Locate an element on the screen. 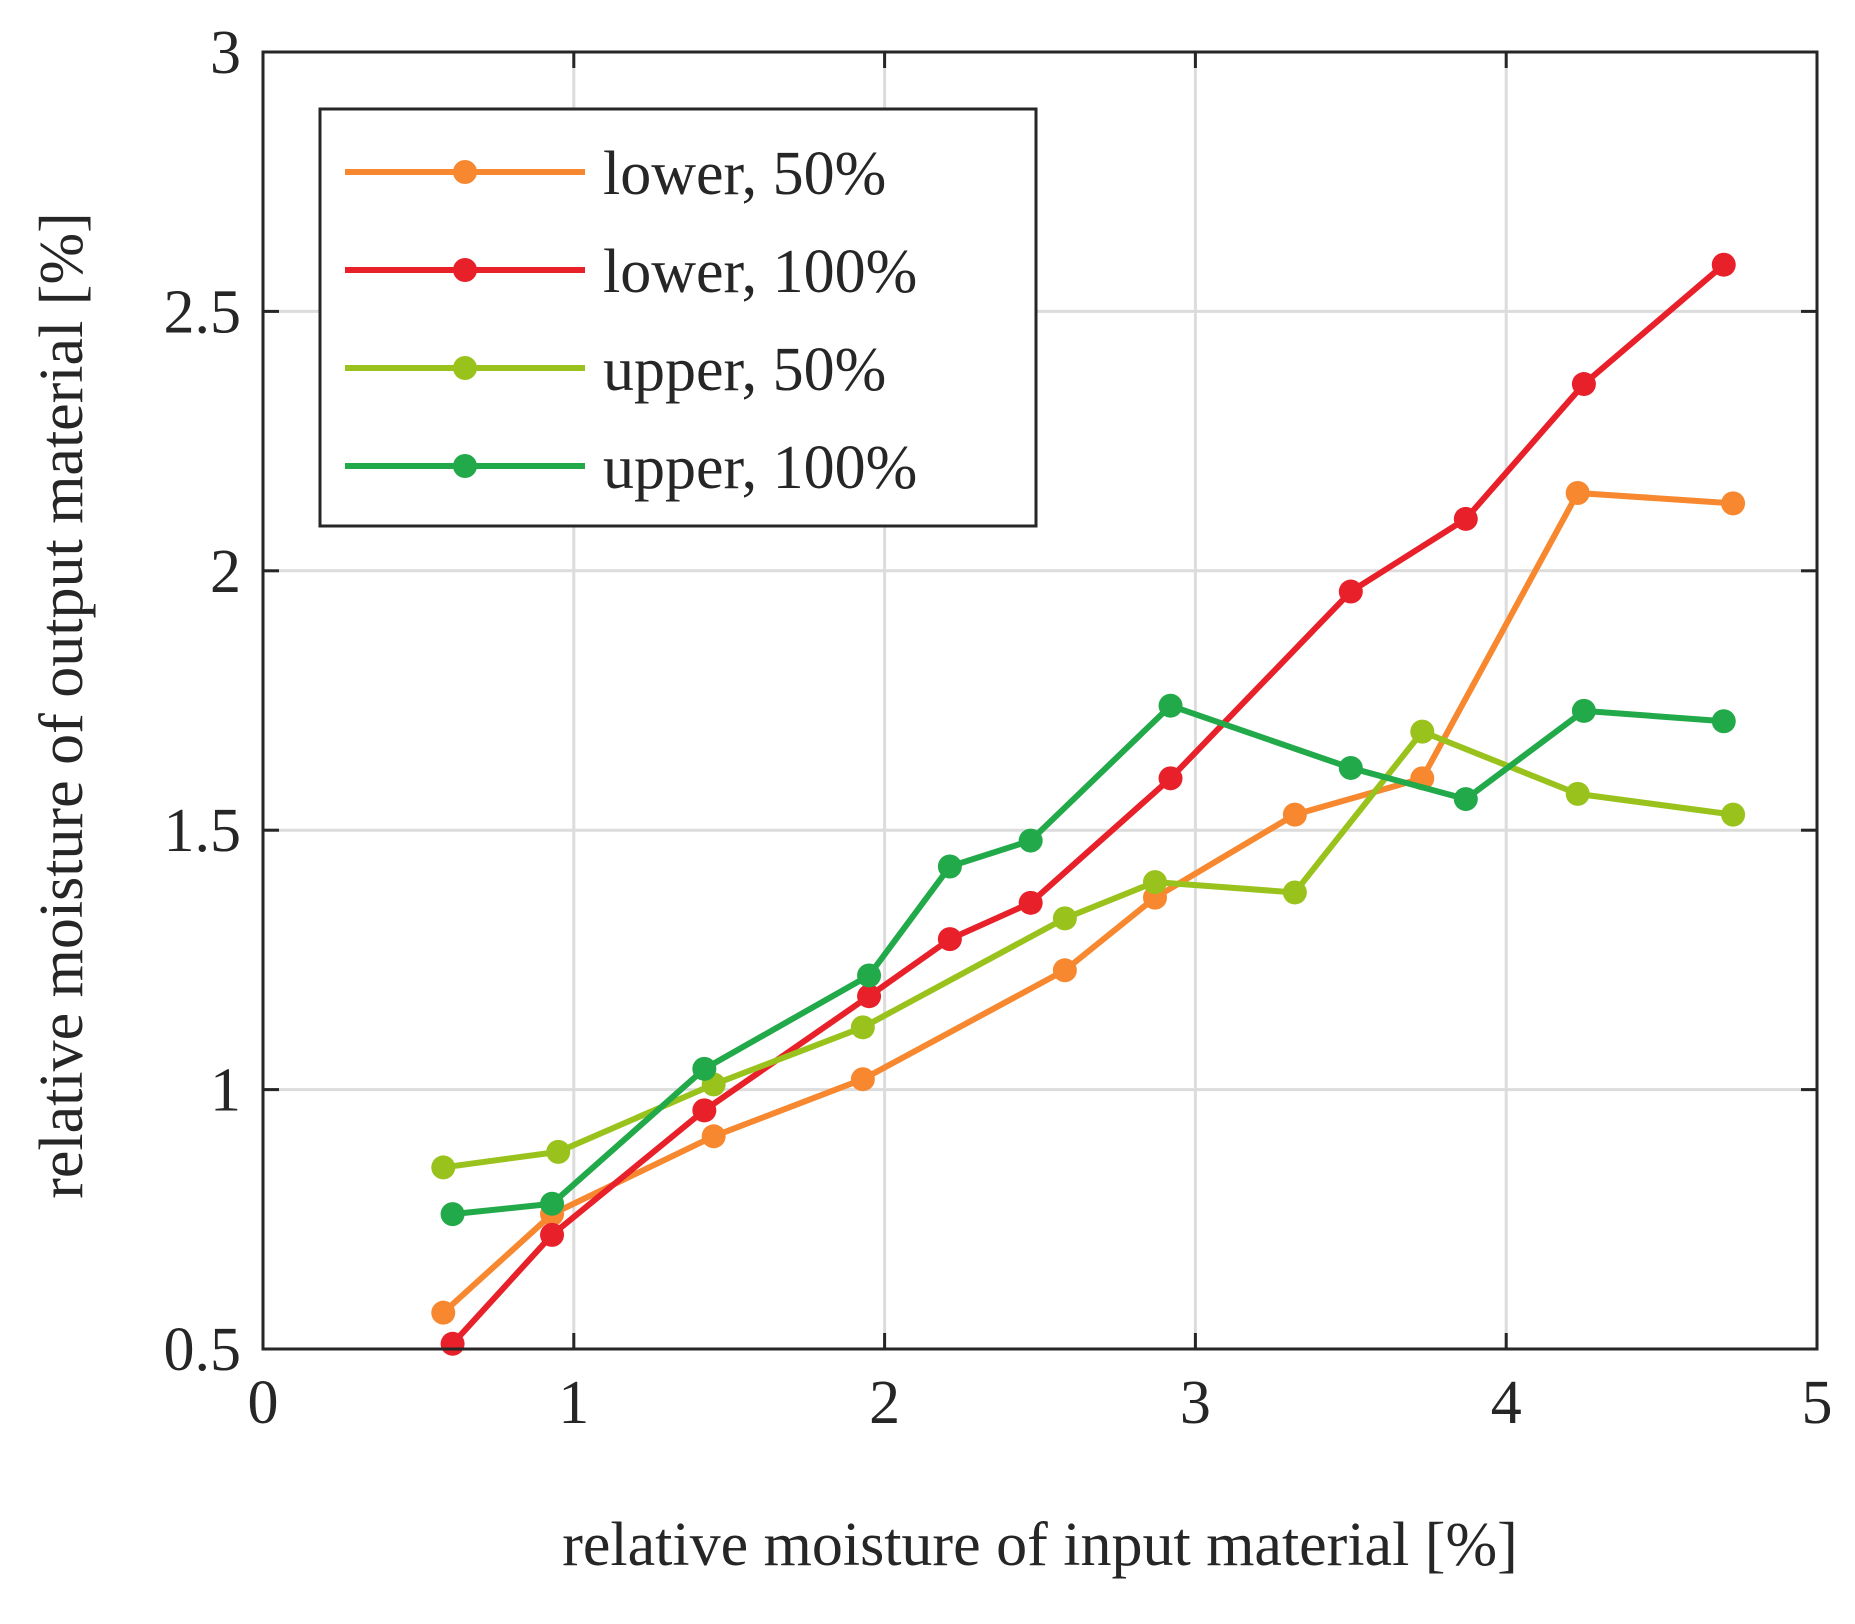 The height and width of the screenshot is (1624, 1855). x-tick-label: 3 is located at coordinates (1195, 1403).